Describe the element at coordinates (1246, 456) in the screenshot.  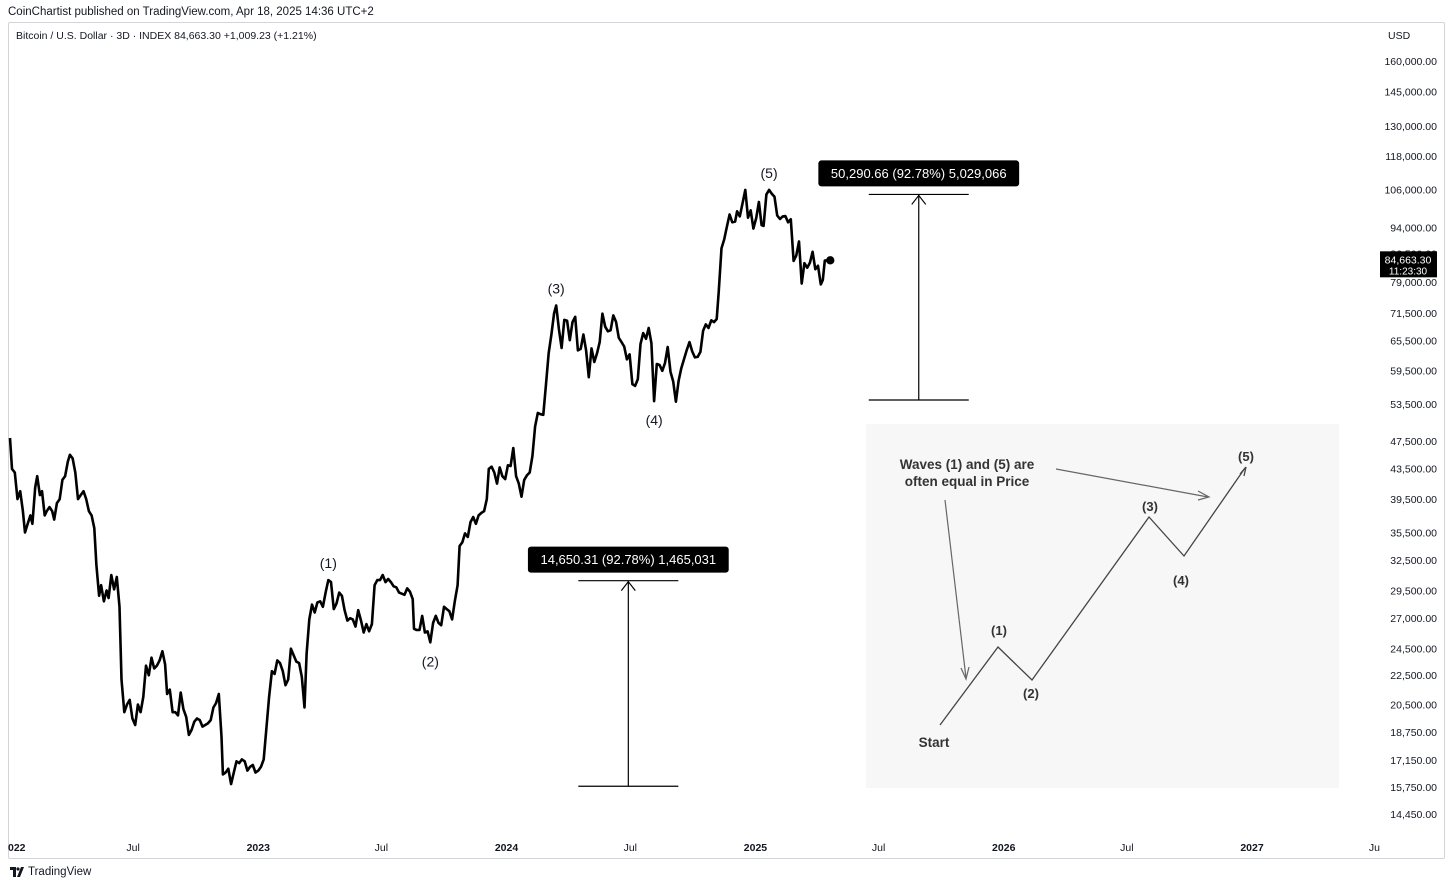
I see `inset-wave-label: (5)` at that location.